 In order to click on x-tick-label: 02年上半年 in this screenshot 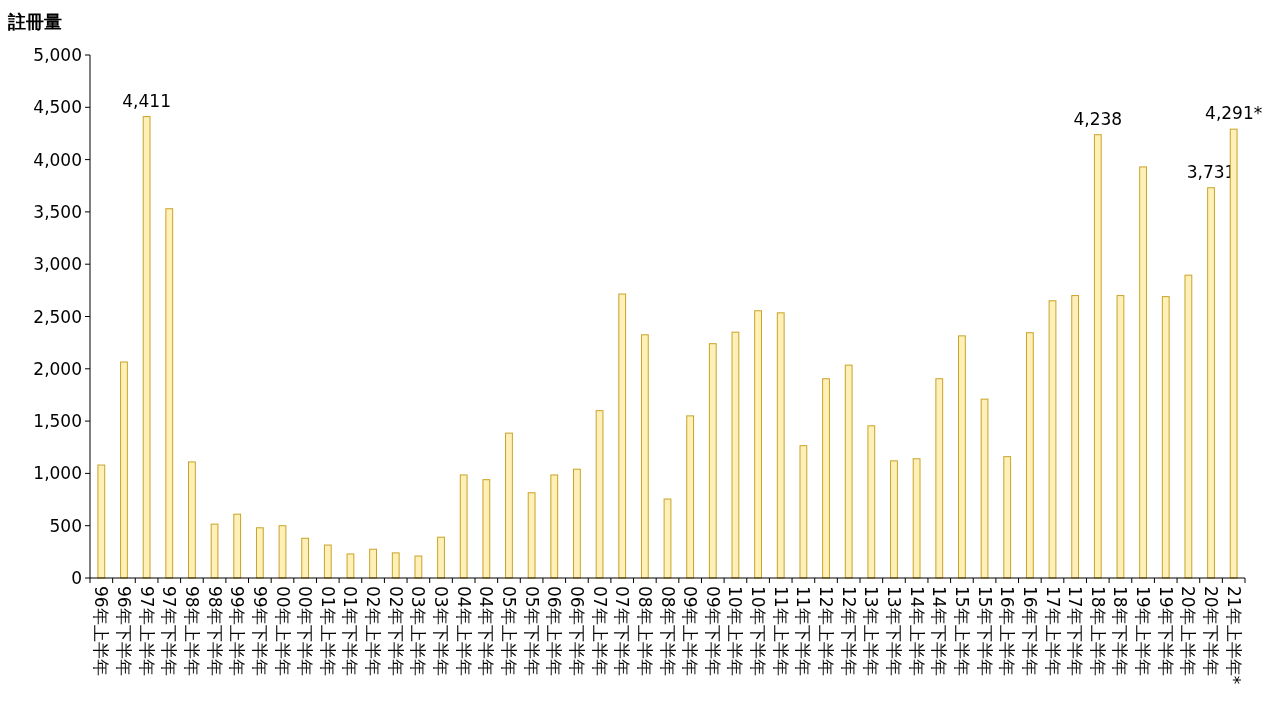, I will do `click(373, 631)`.